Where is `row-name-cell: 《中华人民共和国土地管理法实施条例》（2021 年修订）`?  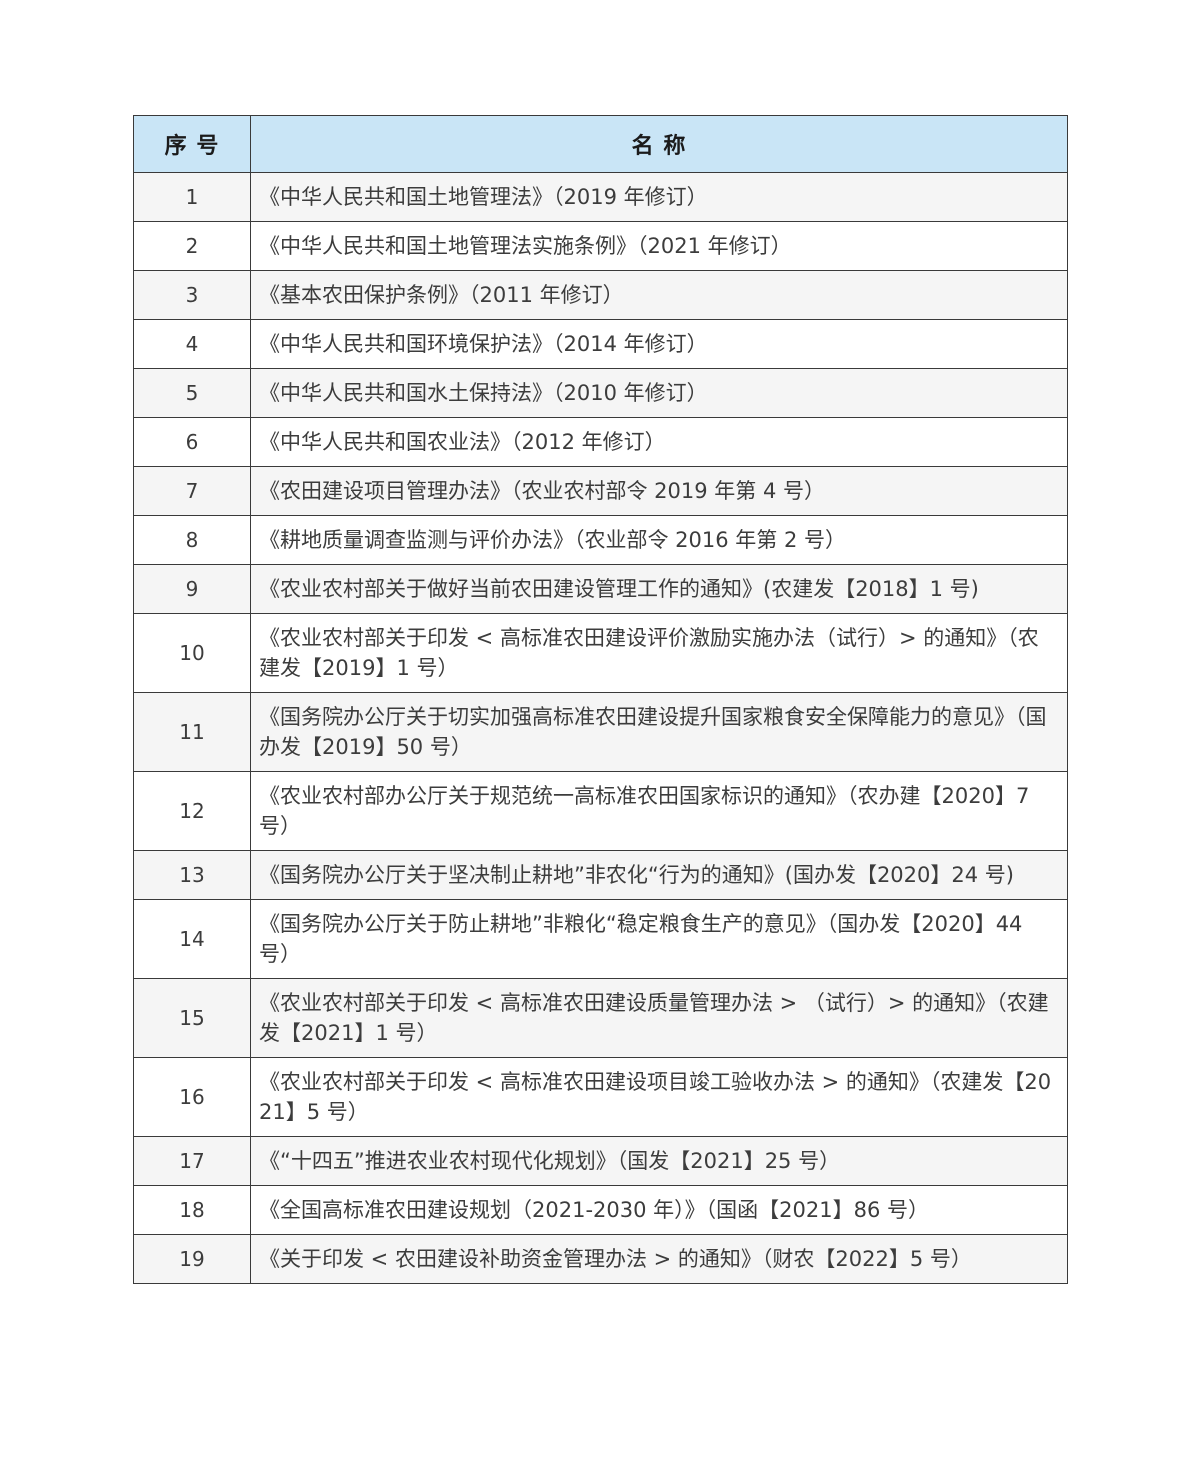 row-name-cell: 《中华人民共和国土地管理法实施条例》（2021 年修订） is located at coordinates (659, 246).